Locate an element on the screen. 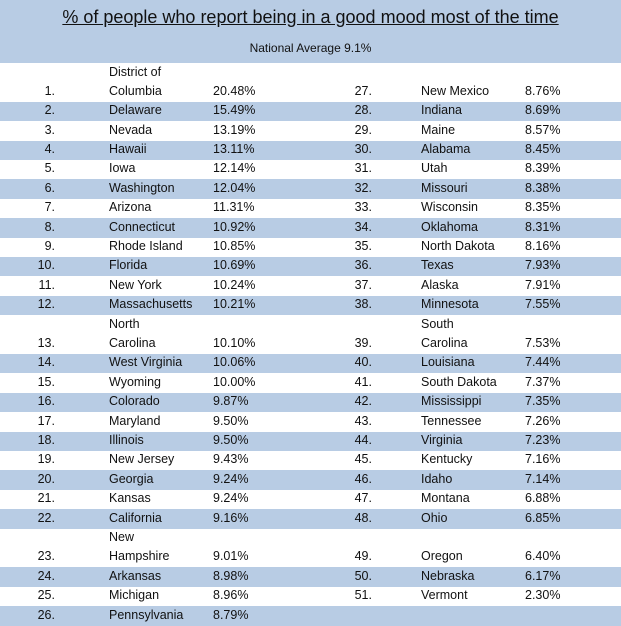 Image resolution: width=621 pixels, height=626 pixels. rank: 13. is located at coordinates (46, 342).